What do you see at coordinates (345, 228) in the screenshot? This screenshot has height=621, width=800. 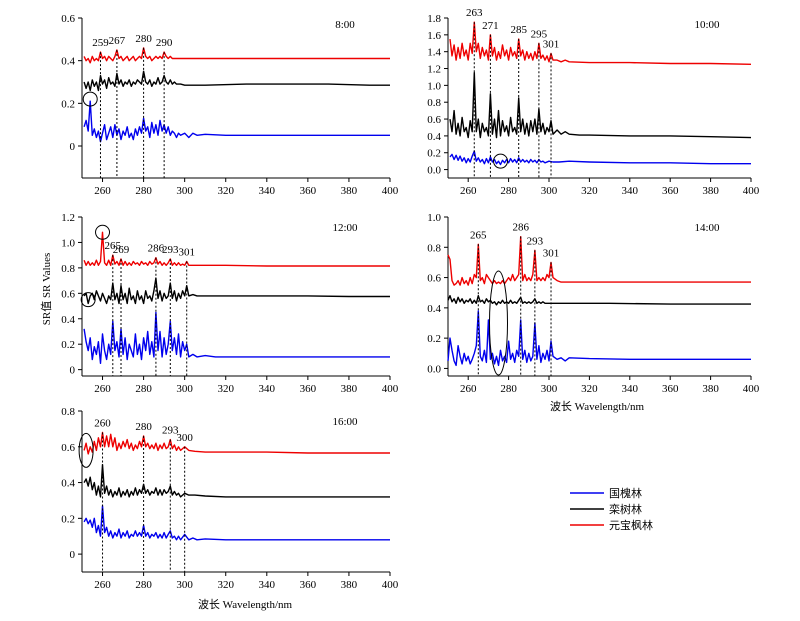 I see `time-label: 12:00` at bounding box center [345, 228].